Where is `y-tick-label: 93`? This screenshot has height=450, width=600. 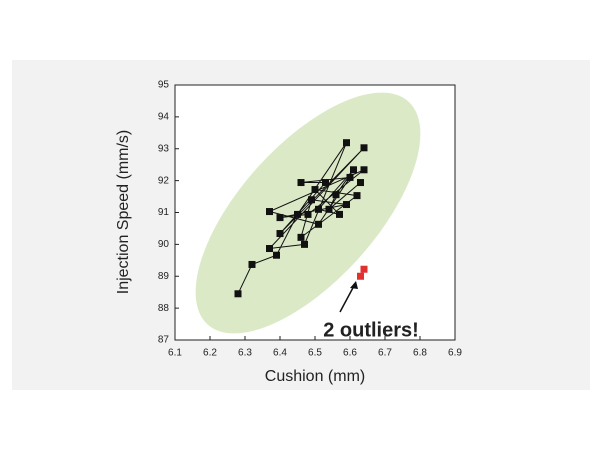 y-tick-label: 93 is located at coordinates (164, 148).